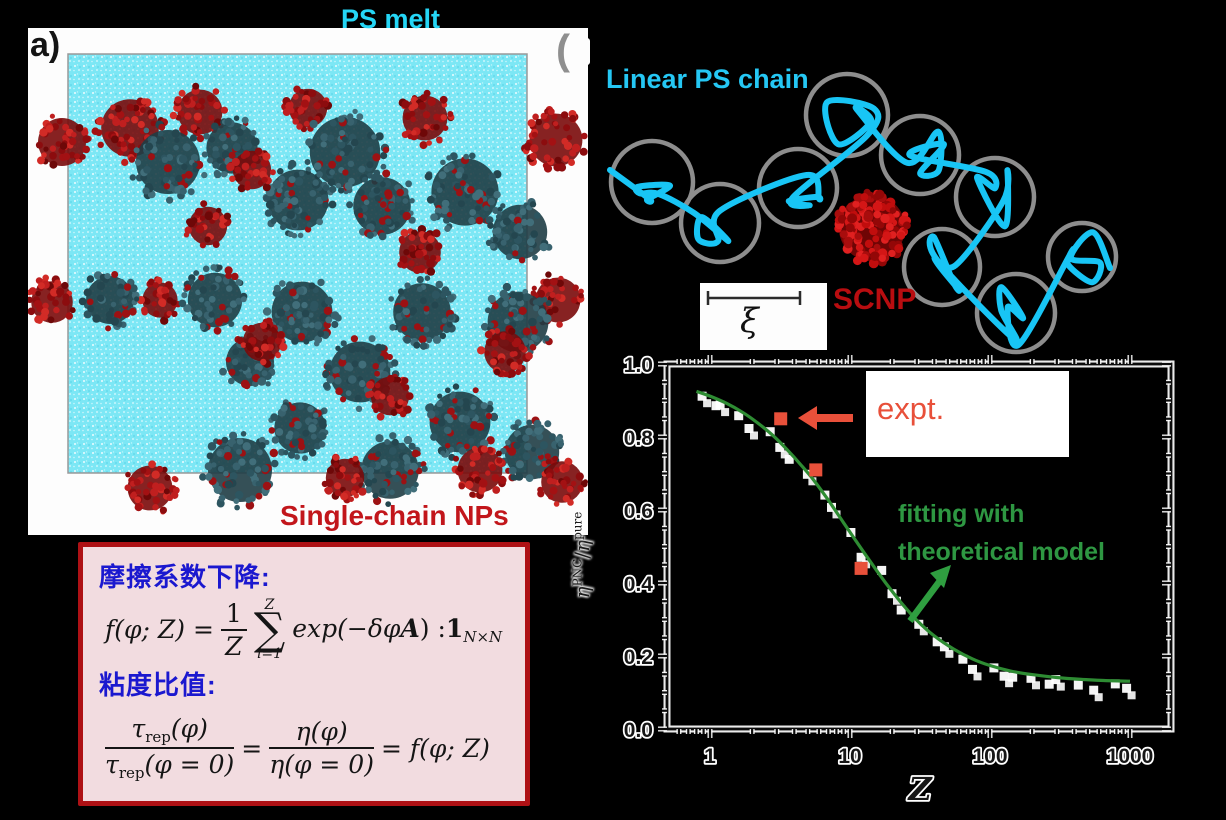 This screenshot has height=820, width=1226. What do you see at coordinates (911, 408) in the screenshot?
I see `expt-legend-label: expt.` at bounding box center [911, 408].